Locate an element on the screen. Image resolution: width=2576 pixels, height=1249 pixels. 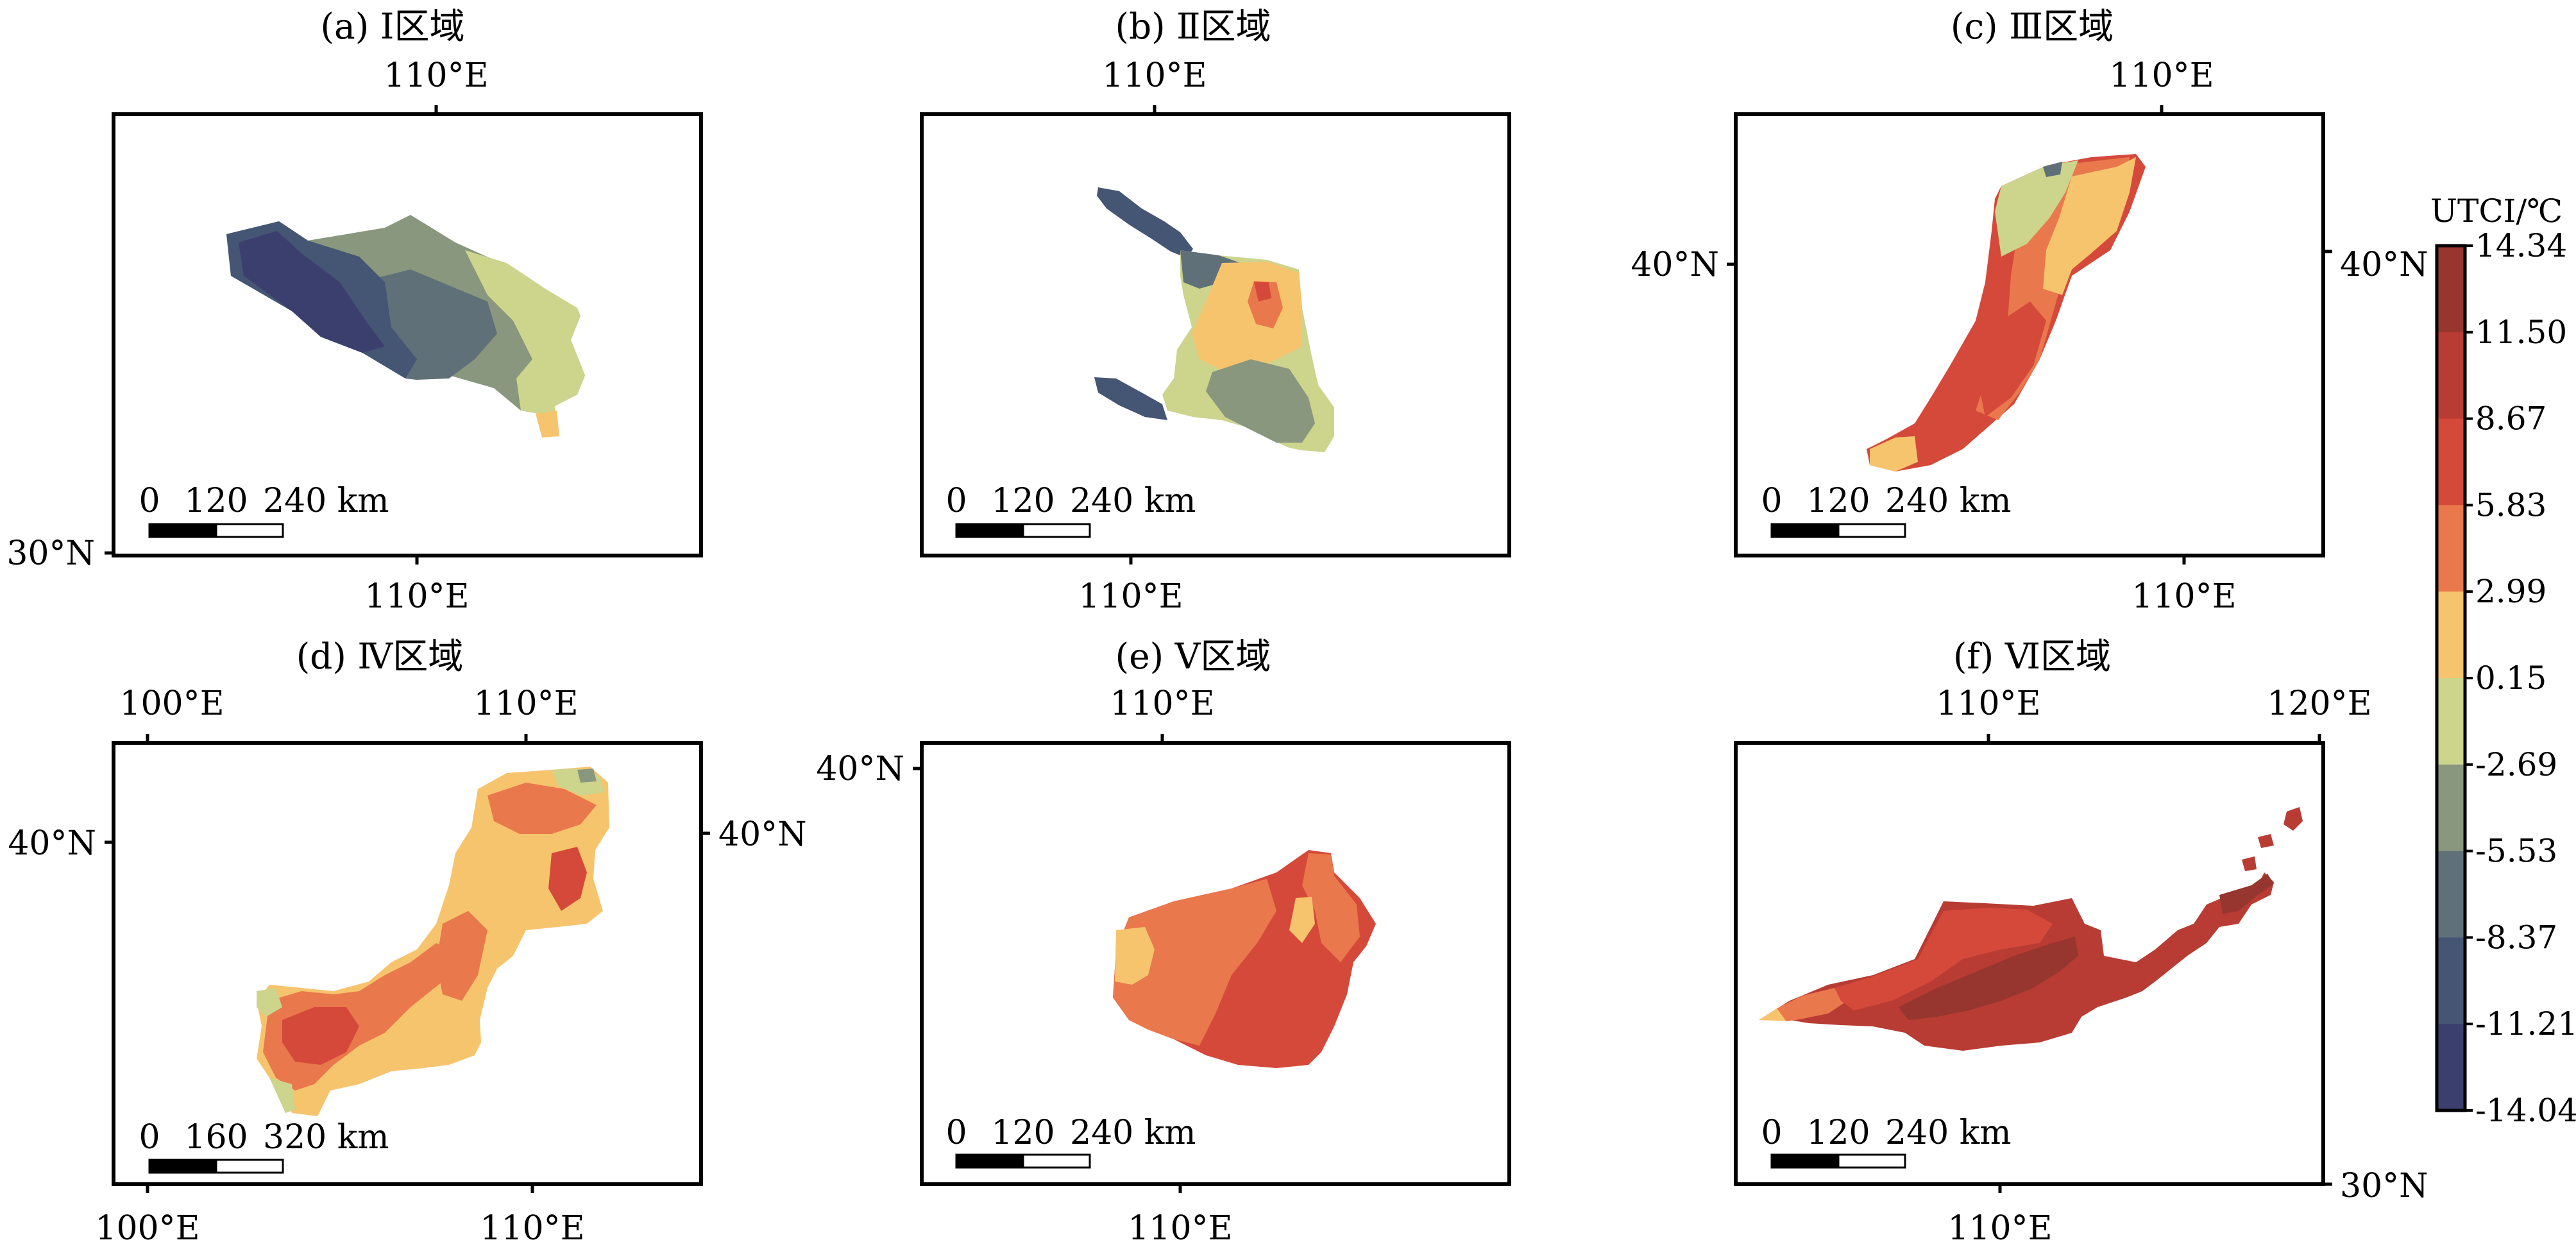
panel-a-frame is located at coordinates (407, 334).